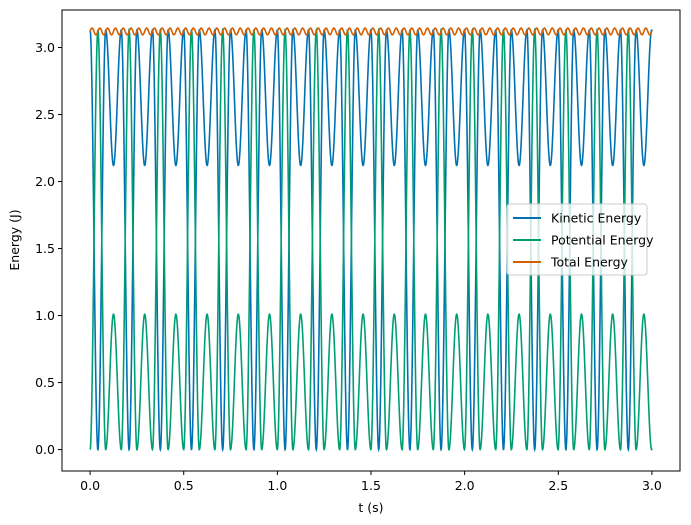 The image size is (691, 525). I want to click on y-tick-label: 2.5, so click(45, 114).